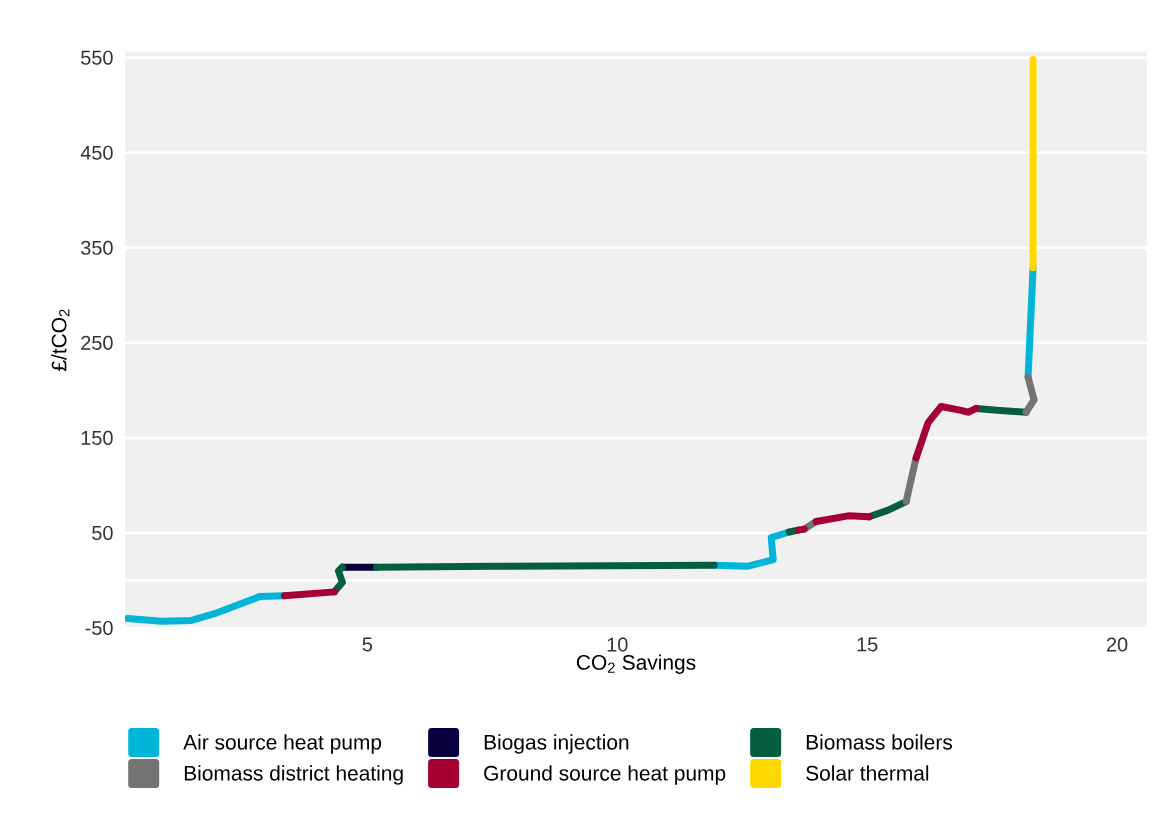 This screenshot has height=816, width=1168. I want to click on legend-label: Ground source heat pump, so click(605, 775).